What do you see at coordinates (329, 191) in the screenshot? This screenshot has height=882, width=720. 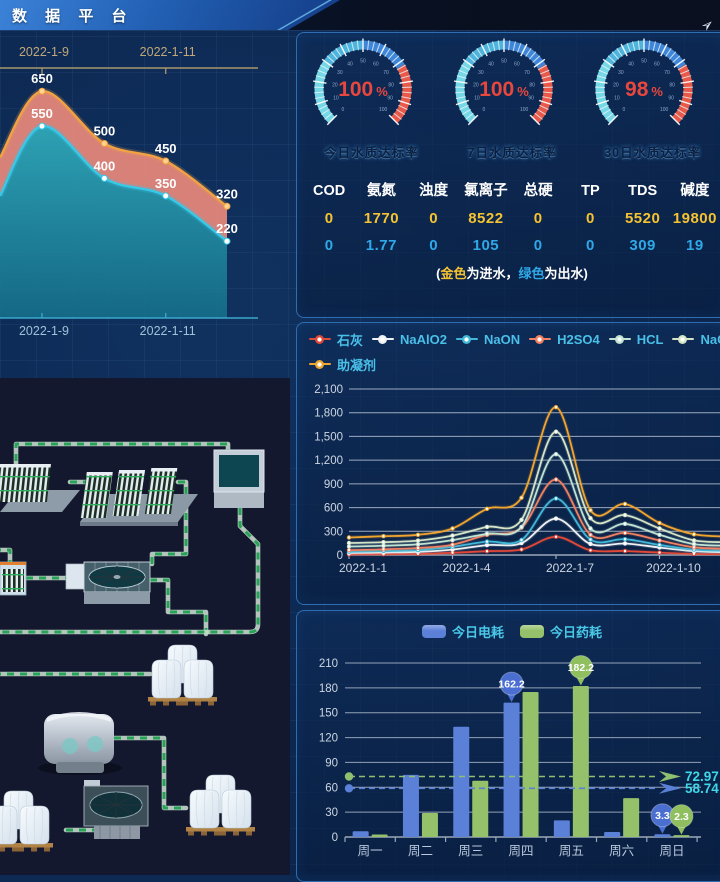 I see `wq-header-cell: COD` at bounding box center [329, 191].